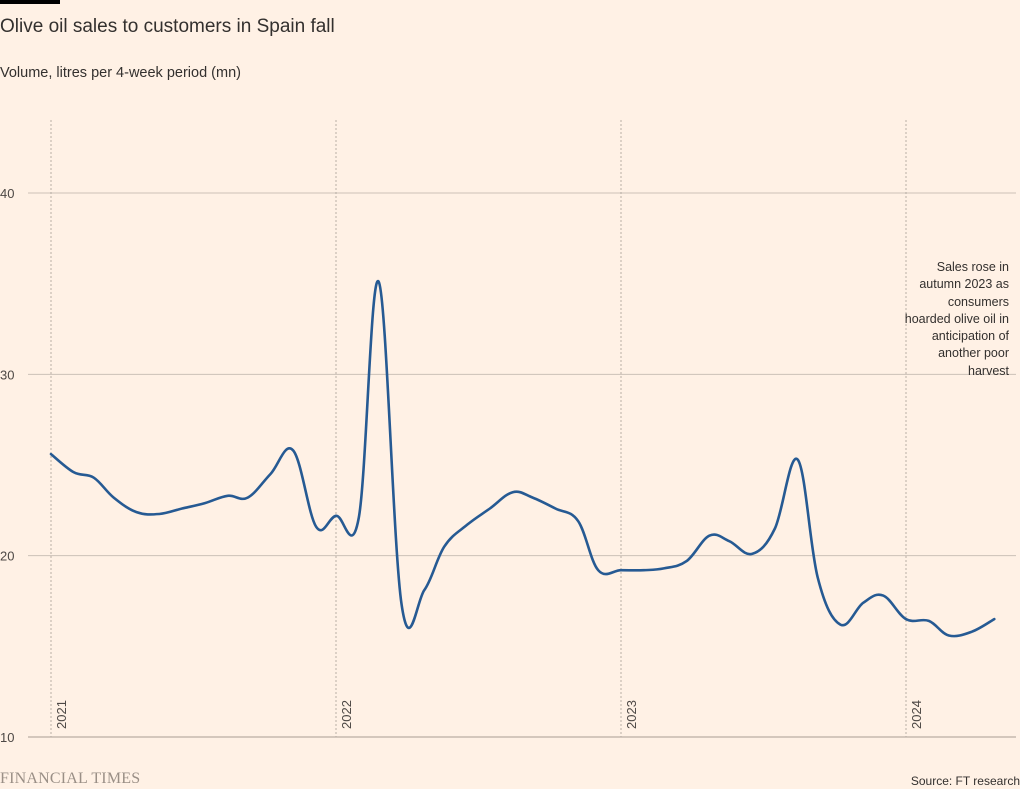 Image resolution: width=1020 pixels, height=789 pixels. Describe the element at coordinates (916, 714) in the screenshot. I see `x-tick-label-2024: 2024` at that location.